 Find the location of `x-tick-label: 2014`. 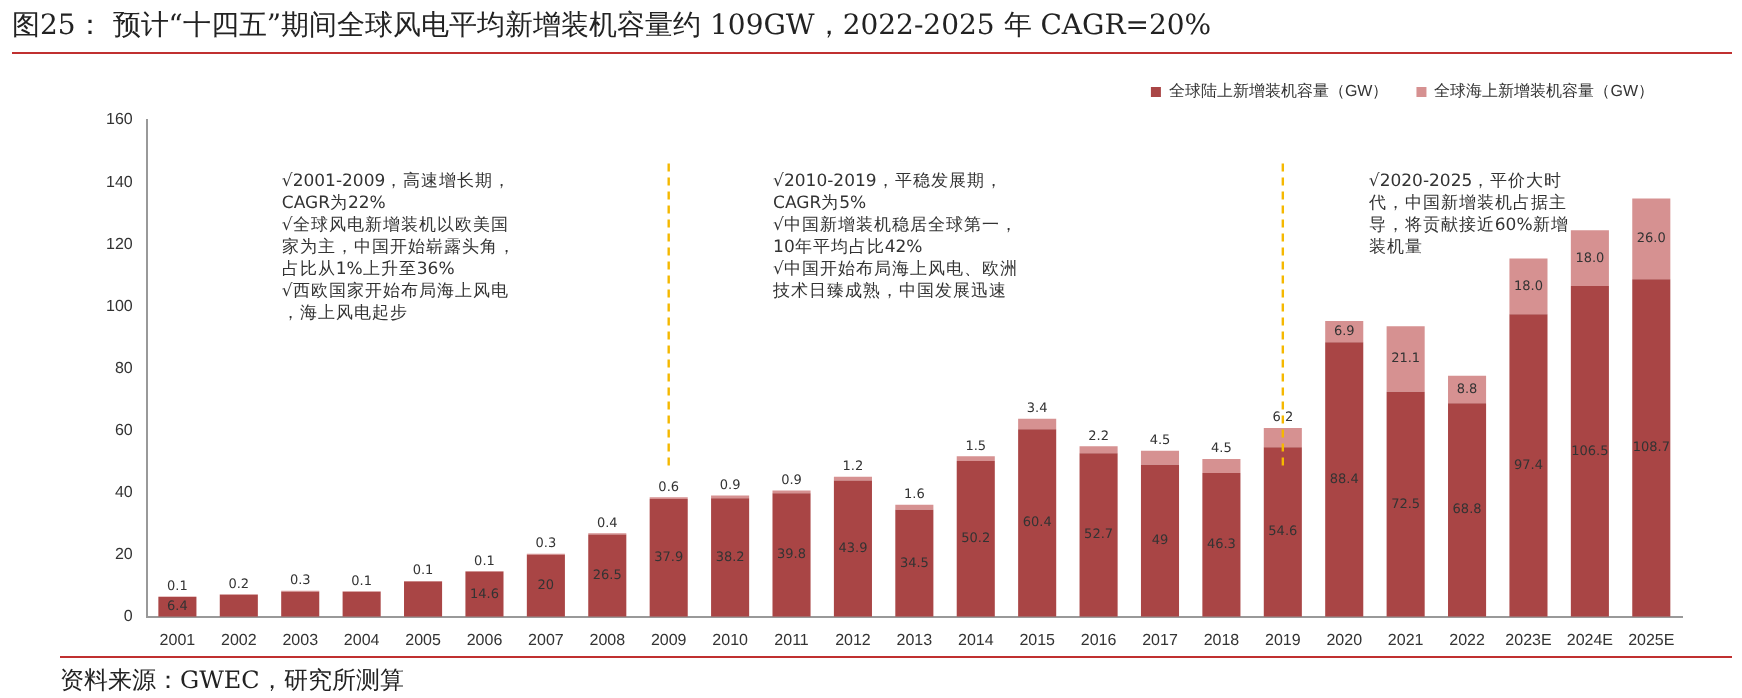

x-tick-label: 2014 is located at coordinates (976, 639).